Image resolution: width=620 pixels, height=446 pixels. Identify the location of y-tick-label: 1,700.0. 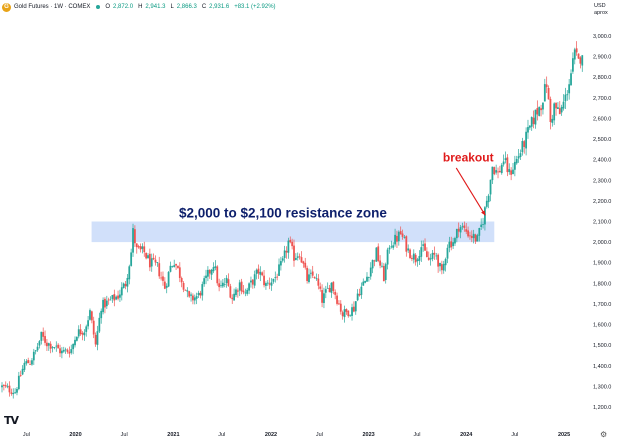
(602, 305).